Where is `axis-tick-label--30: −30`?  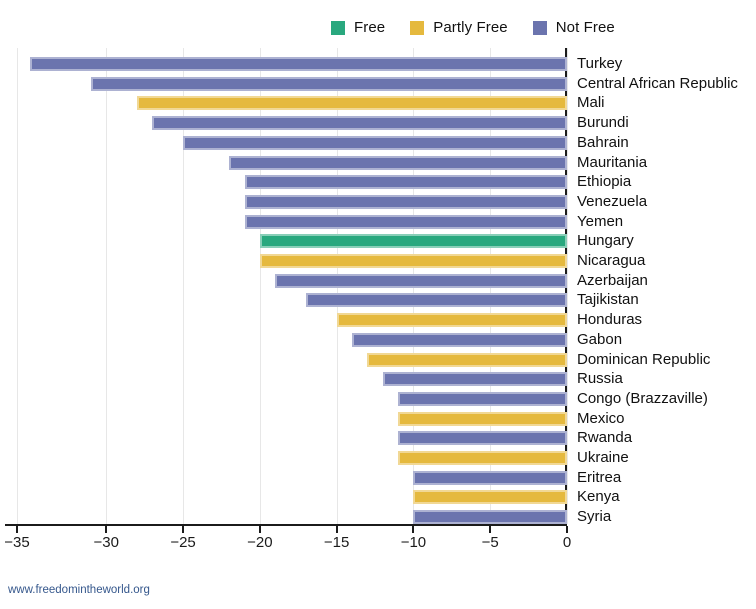
axis-tick-label--30: −30 is located at coordinates (106, 542).